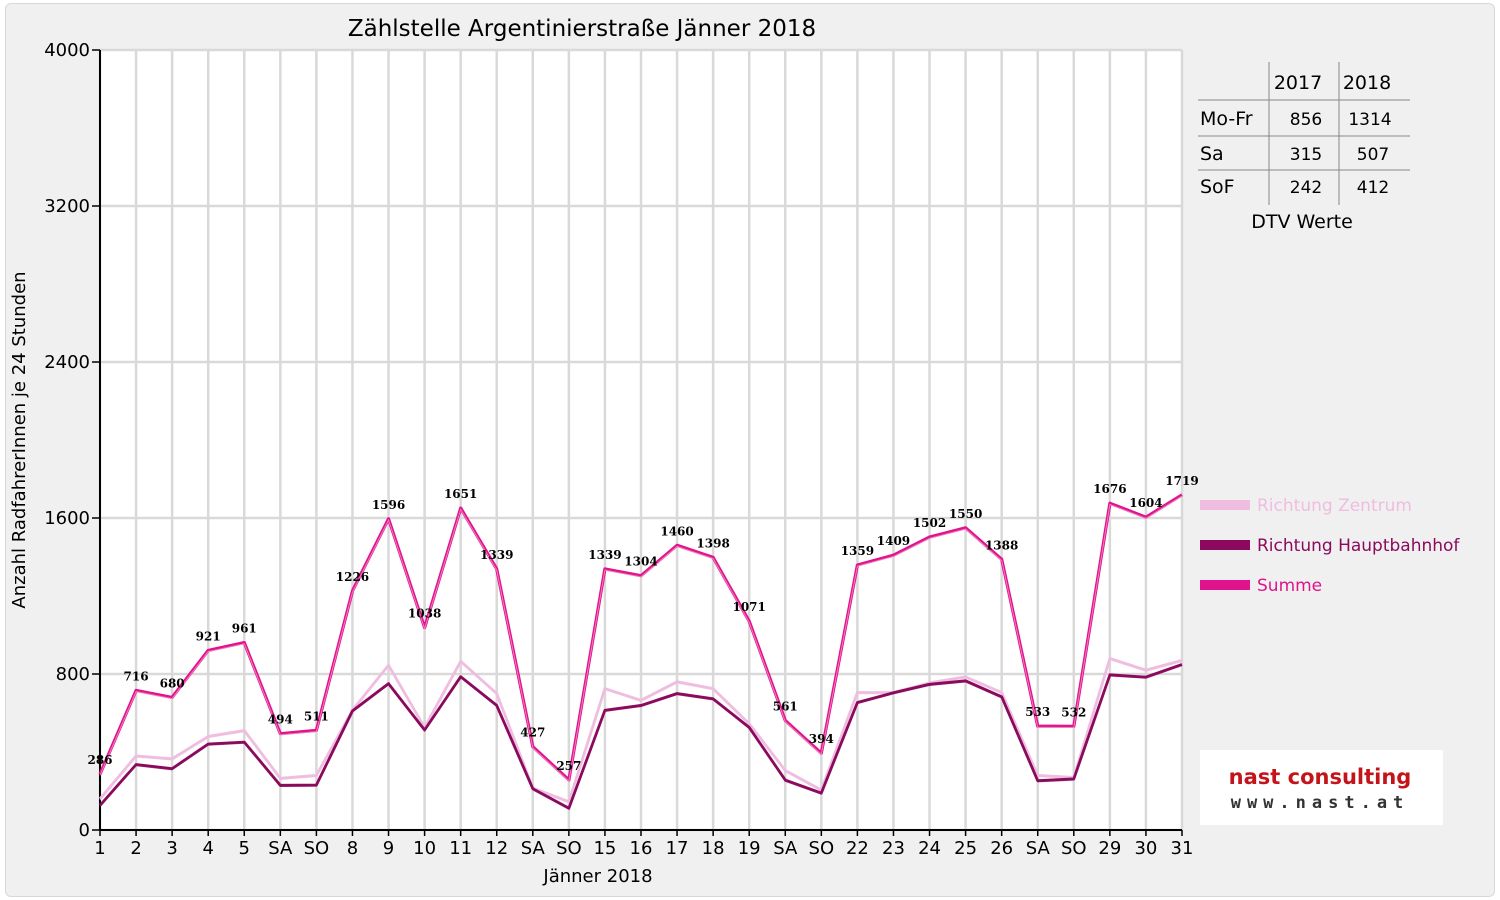  I want to click on data-label: 716, so click(136, 676).